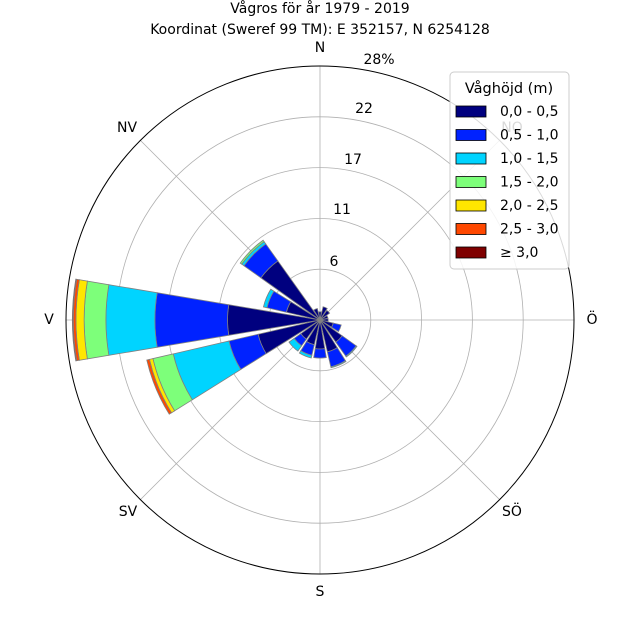 This screenshot has height=640, width=640. What do you see at coordinates (591, 319) in the screenshot?
I see `direction-label-ö: Ö` at bounding box center [591, 319].